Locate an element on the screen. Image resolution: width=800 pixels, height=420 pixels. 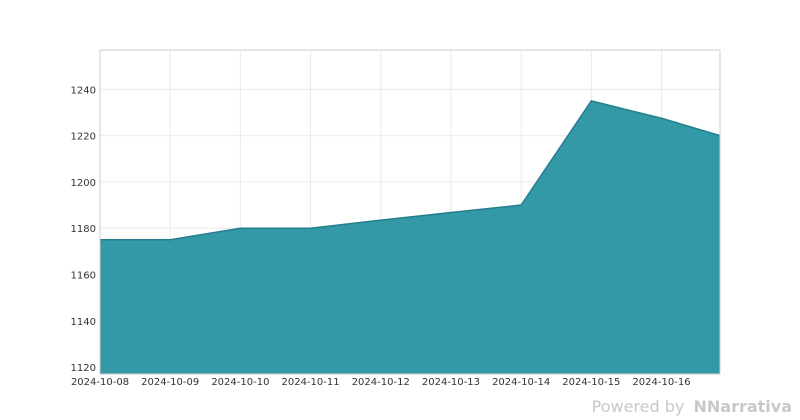
y-tick-label: 1120 is located at coordinates (83, 368).